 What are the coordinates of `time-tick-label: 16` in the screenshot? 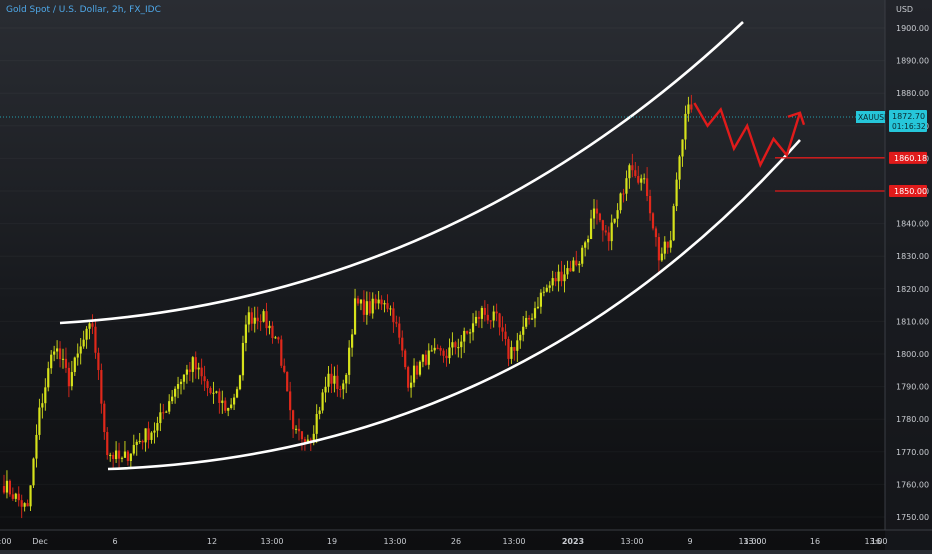 It's located at (876, 541).